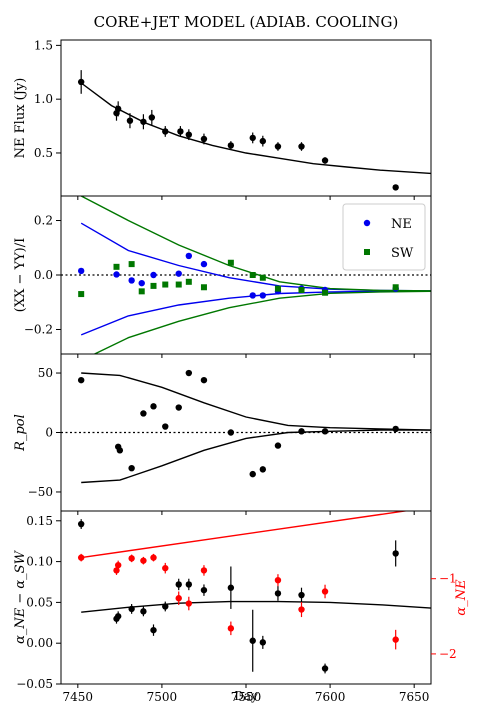 This screenshot has height=719, width=480. What do you see at coordinates (20, 596) in the screenshot?
I see `y-axis-label: α_NE − α_SW` at bounding box center [20, 596].